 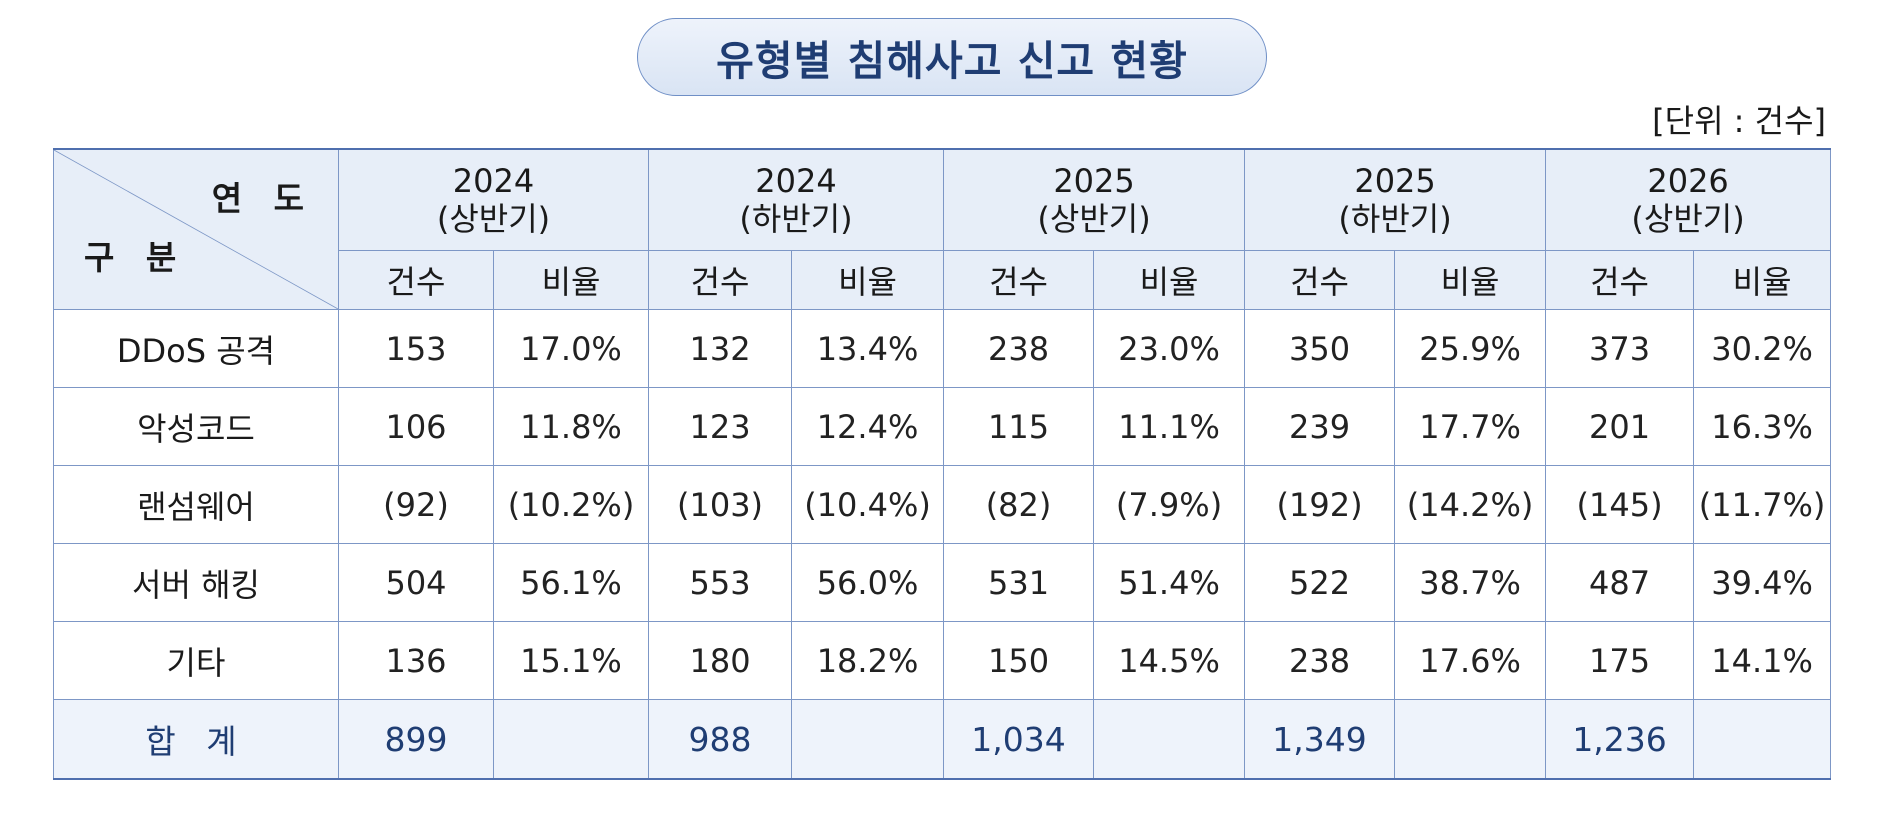 What do you see at coordinates (416, 660) in the screenshot?
I see `count-cell: 136` at bounding box center [416, 660].